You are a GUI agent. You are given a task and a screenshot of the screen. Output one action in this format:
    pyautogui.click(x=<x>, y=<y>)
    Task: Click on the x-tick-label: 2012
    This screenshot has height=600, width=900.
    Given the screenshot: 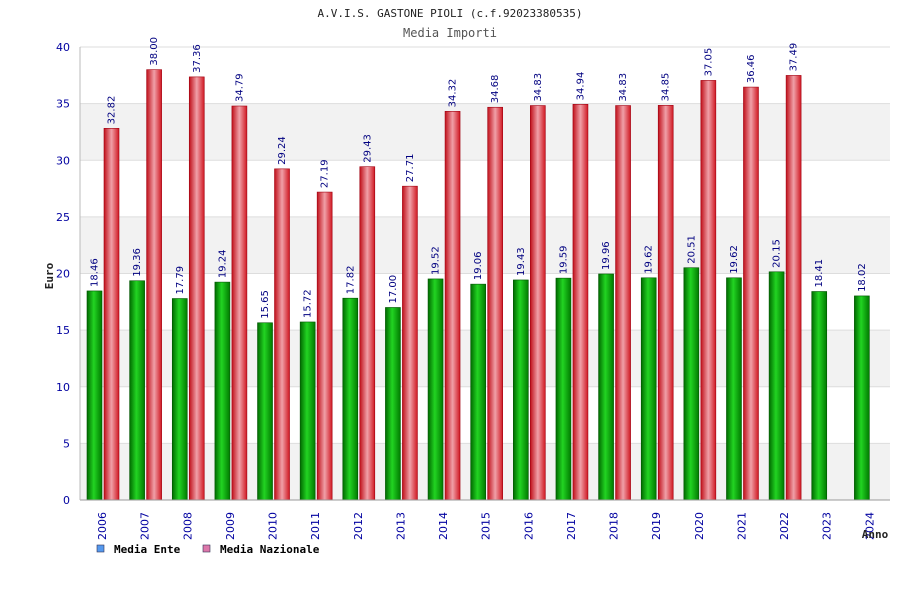 What is the action you would take?
    pyautogui.click(x=358, y=526)
    